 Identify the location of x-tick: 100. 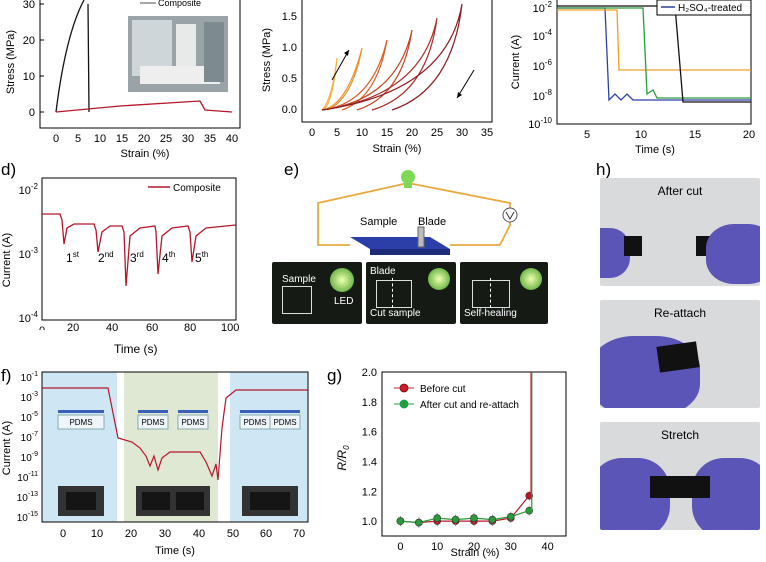
(230, 328).